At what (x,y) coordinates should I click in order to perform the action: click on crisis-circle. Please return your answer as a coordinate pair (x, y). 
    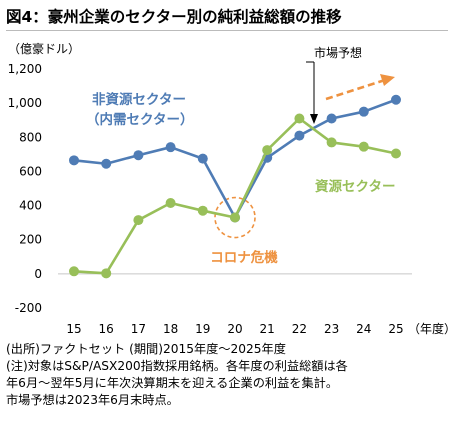
    Looking at the image, I should click on (235, 217).